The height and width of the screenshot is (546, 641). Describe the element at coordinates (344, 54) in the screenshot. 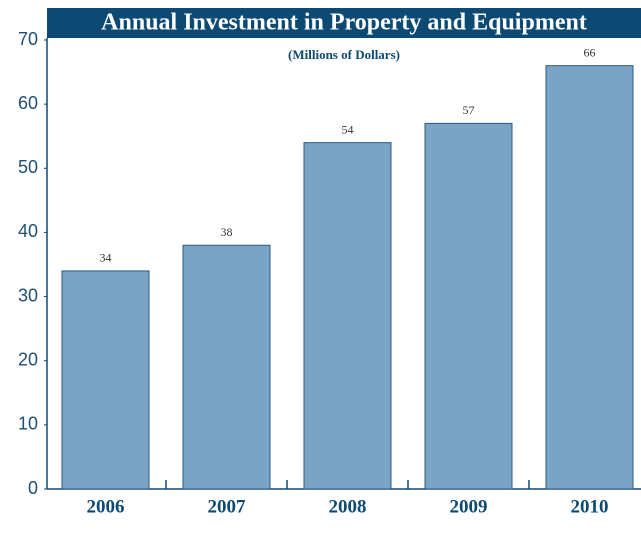

I see `chart-subtitle: (Millions of Dollars)` at that location.